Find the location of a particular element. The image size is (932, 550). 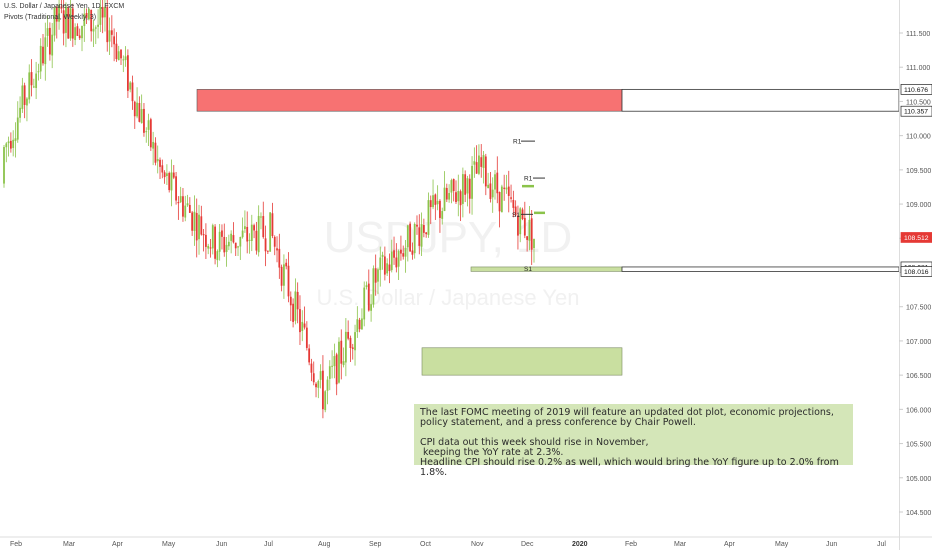

watermark-name: U.S. Dollar / Japanese Yen is located at coordinates (448, 297).